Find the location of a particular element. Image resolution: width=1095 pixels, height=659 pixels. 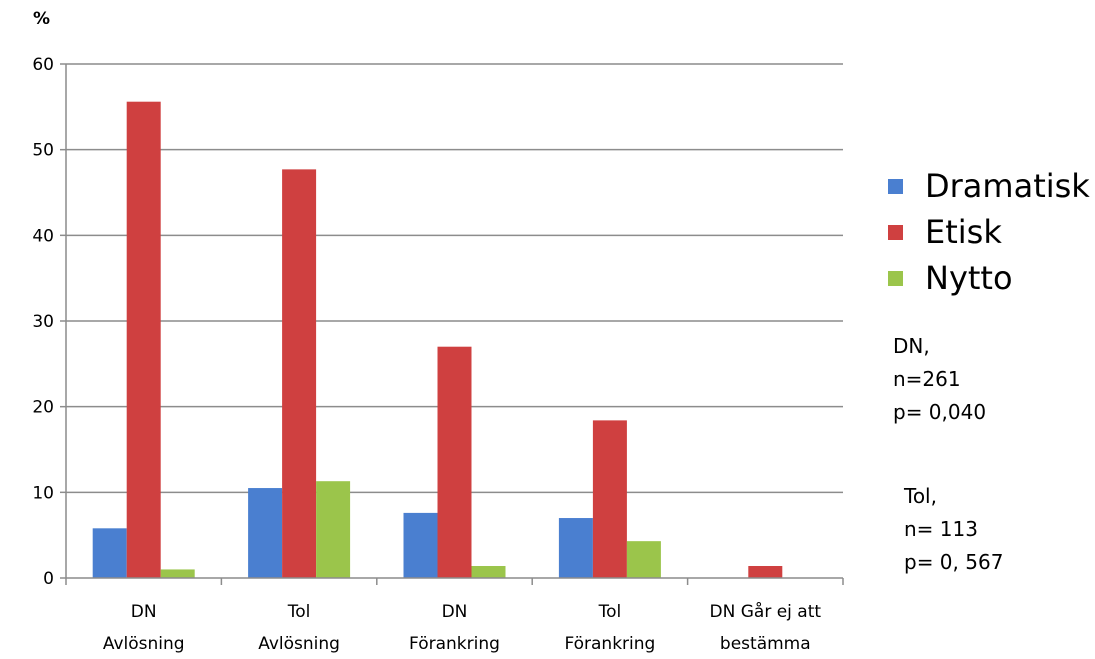

legend-item-etisk: Etisk is located at coordinates (989, 232).